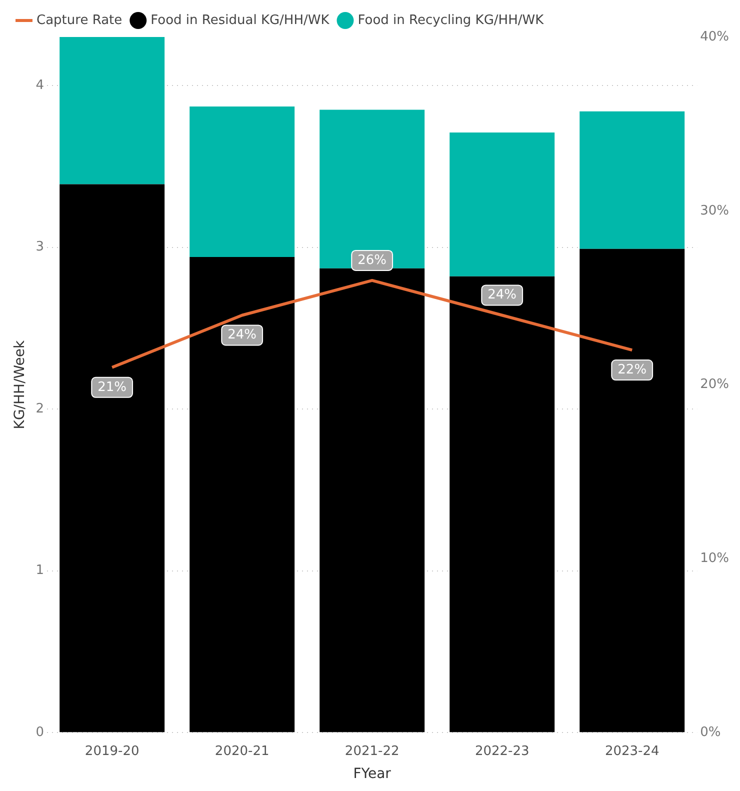  Describe the element at coordinates (502, 751) in the screenshot. I see `x-tick-label: 2022-23` at that location.